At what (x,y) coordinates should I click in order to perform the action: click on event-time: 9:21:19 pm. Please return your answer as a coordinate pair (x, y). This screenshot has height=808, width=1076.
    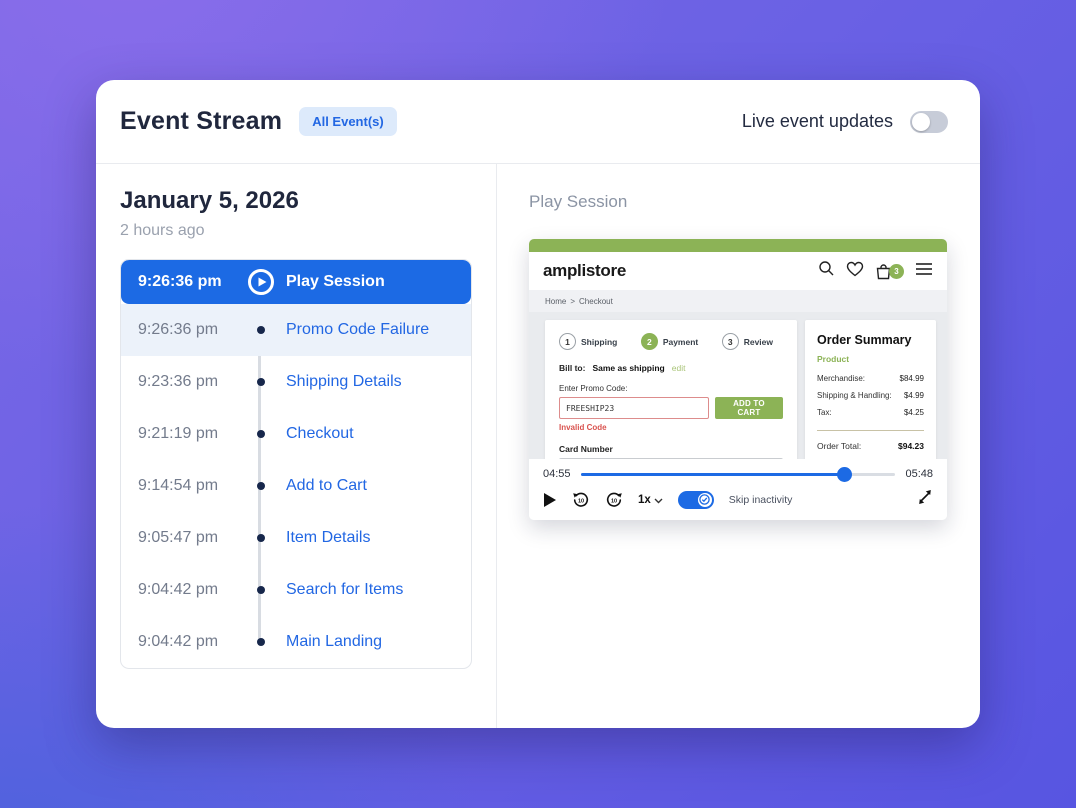
    Looking at the image, I should click on (178, 433).